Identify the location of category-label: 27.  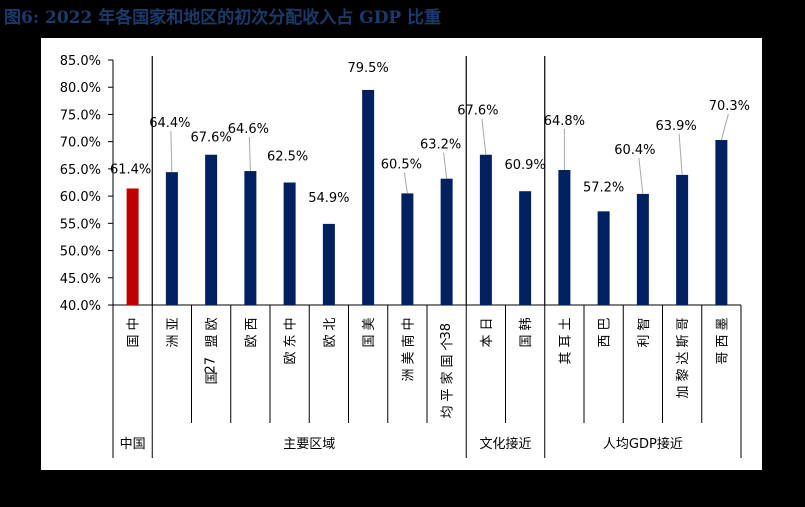
(211, 365).